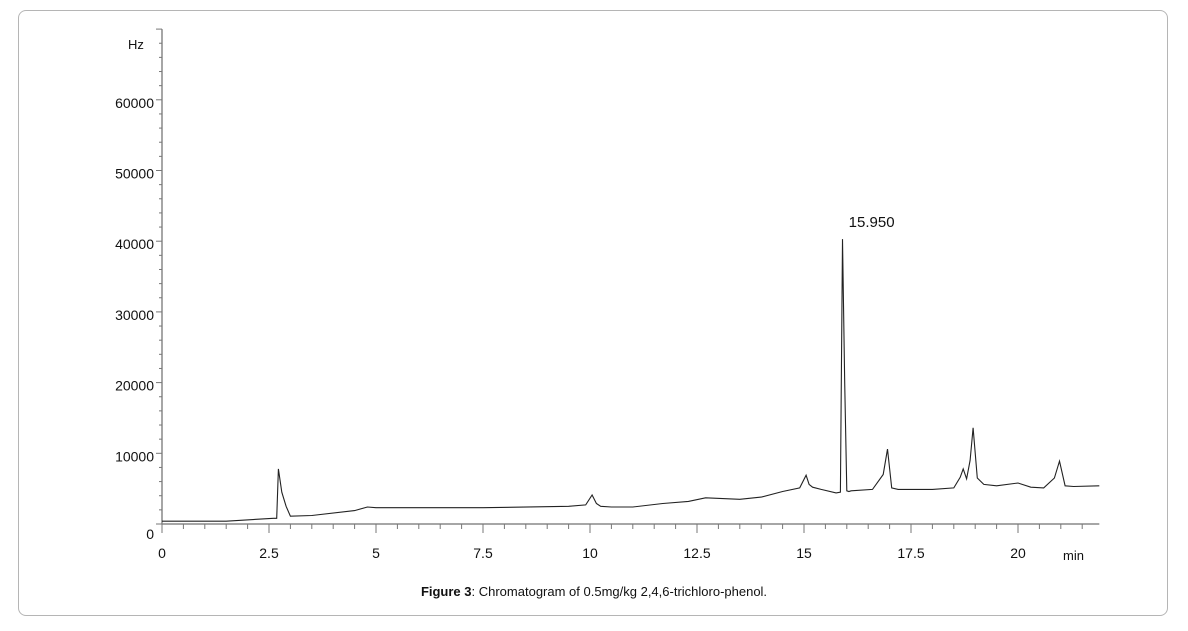  Describe the element at coordinates (269, 553) in the screenshot. I see `x-tick-label: 2.5` at that location.